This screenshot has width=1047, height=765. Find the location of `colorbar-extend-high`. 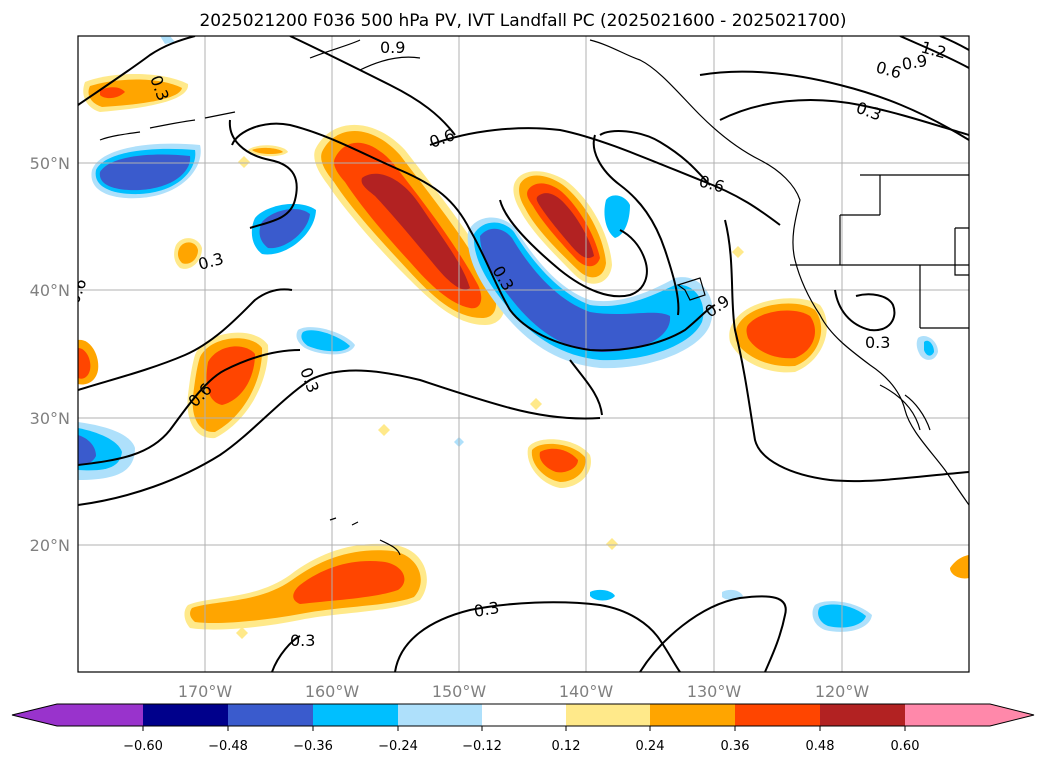

colorbar-extend-high is located at coordinates (1012, 715).